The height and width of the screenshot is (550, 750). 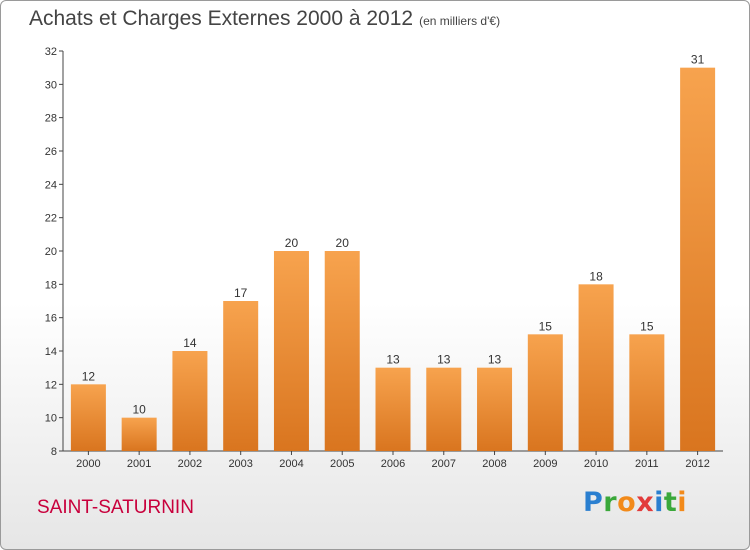 I want to click on y-tick-label: 22, so click(x=51, y=219).